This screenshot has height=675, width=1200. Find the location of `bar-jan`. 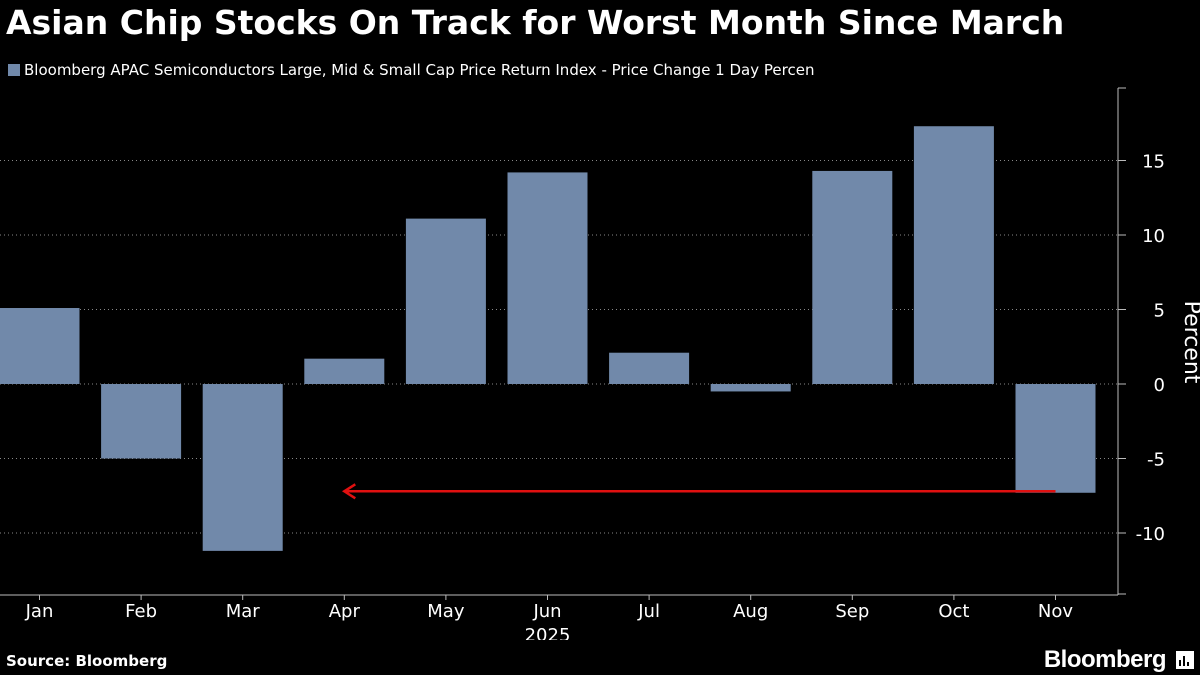

bar-jan is located at coordinates (40, 346).